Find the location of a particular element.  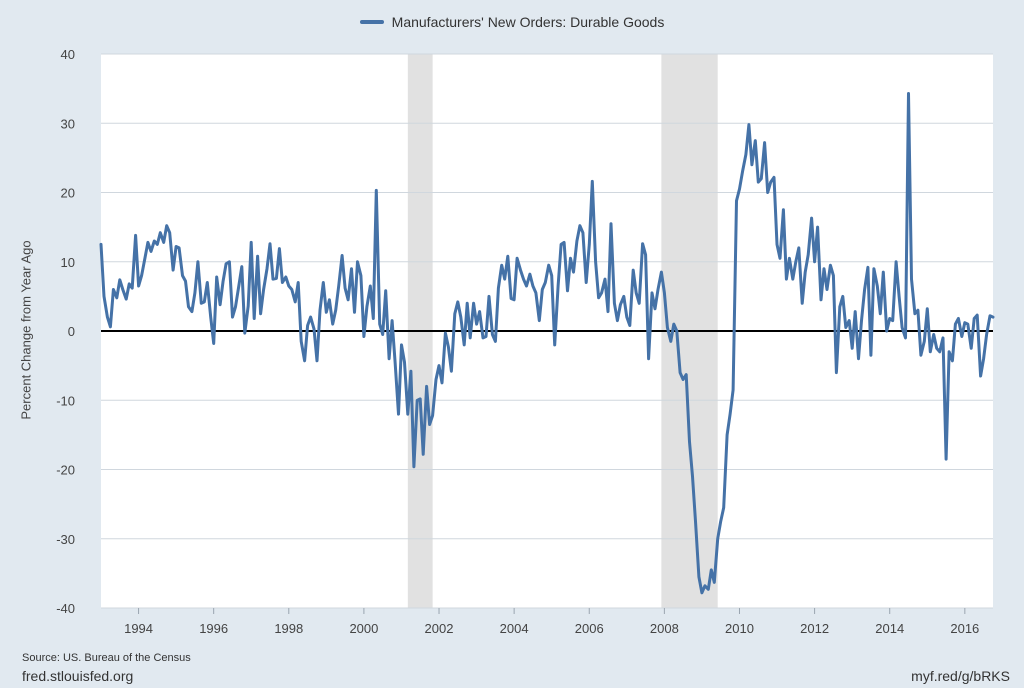

x-tick-label: 1998 is located at coordinates (288, 628).